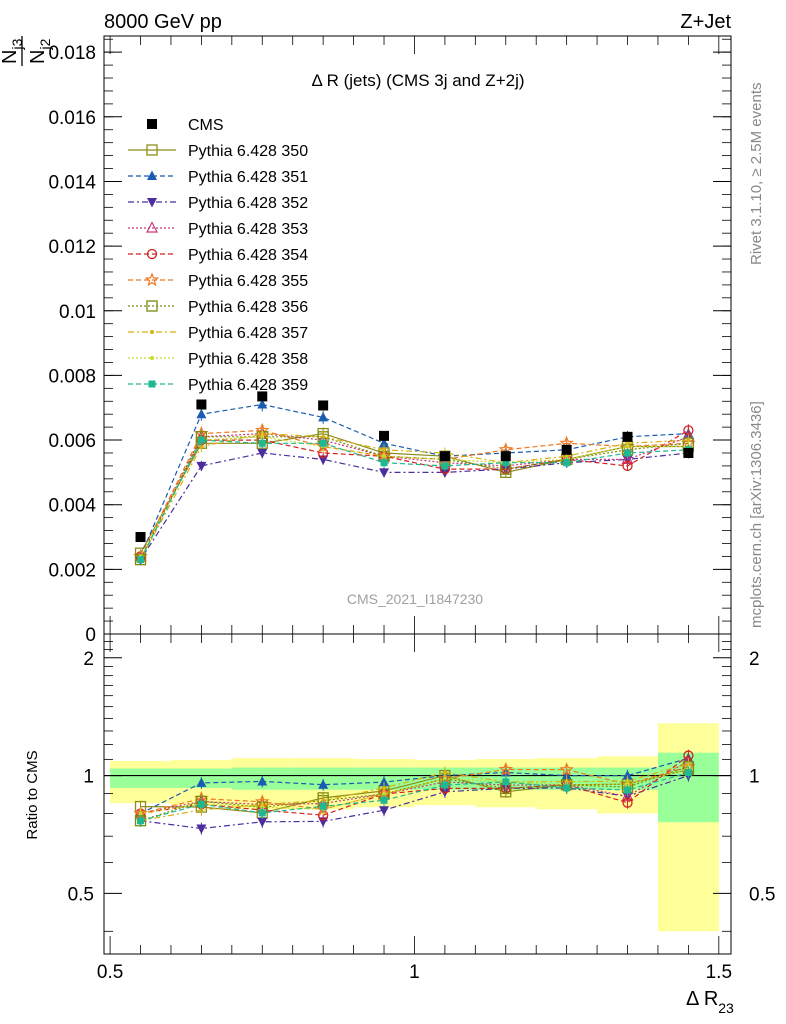 The width and height of the screenshot is (786, 1024). Describe the element at coordinates (248, 203) in the screenshot. I see `legend-label-2: Pythia 6.428 352` at that location.